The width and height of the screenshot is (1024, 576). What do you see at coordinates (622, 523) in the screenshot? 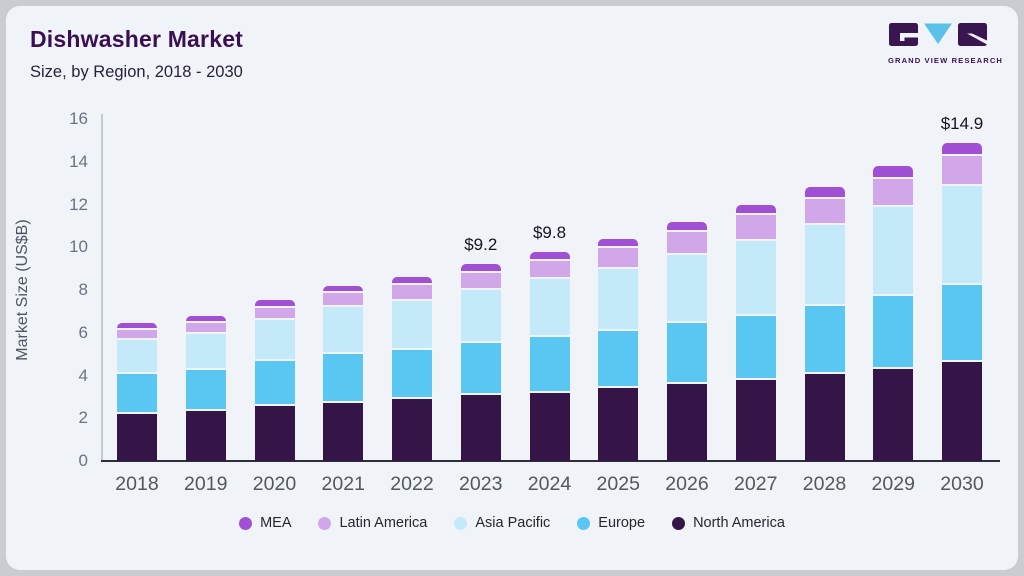
I see `legend-label: Europe` at bounding box center [622, 523].